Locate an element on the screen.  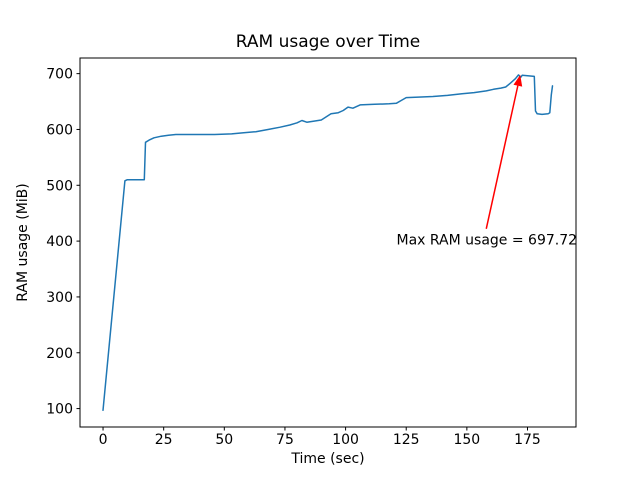
y-tick-label: 700 is located at coordinates (59, 75).